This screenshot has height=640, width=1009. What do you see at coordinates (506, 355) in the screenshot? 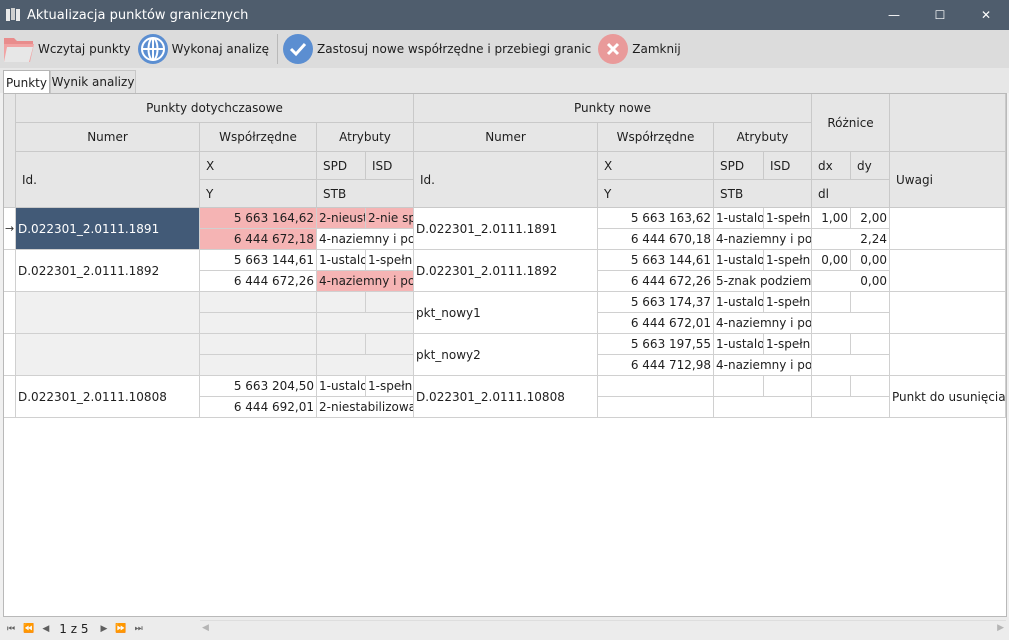
I see `cell-new-id: pkt_nowy2` at bounding box center [506, 355].